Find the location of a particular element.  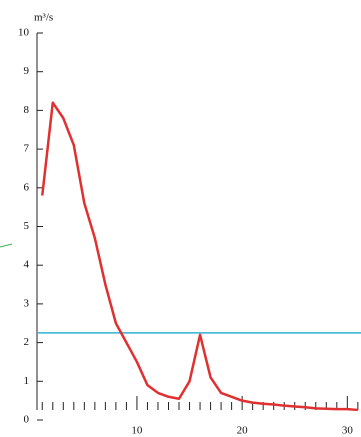

y-tick-label: 6 is located at coordinates (27, 187).